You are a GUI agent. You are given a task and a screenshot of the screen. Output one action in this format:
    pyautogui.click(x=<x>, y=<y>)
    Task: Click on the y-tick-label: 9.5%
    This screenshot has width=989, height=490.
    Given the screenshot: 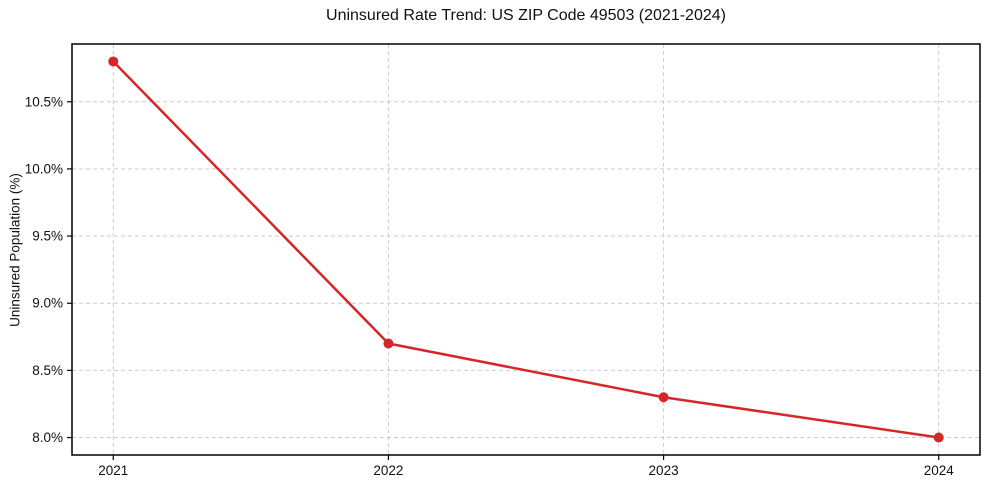 What is the action you would take?
    pyautogui.click(x=47, y=236)
    